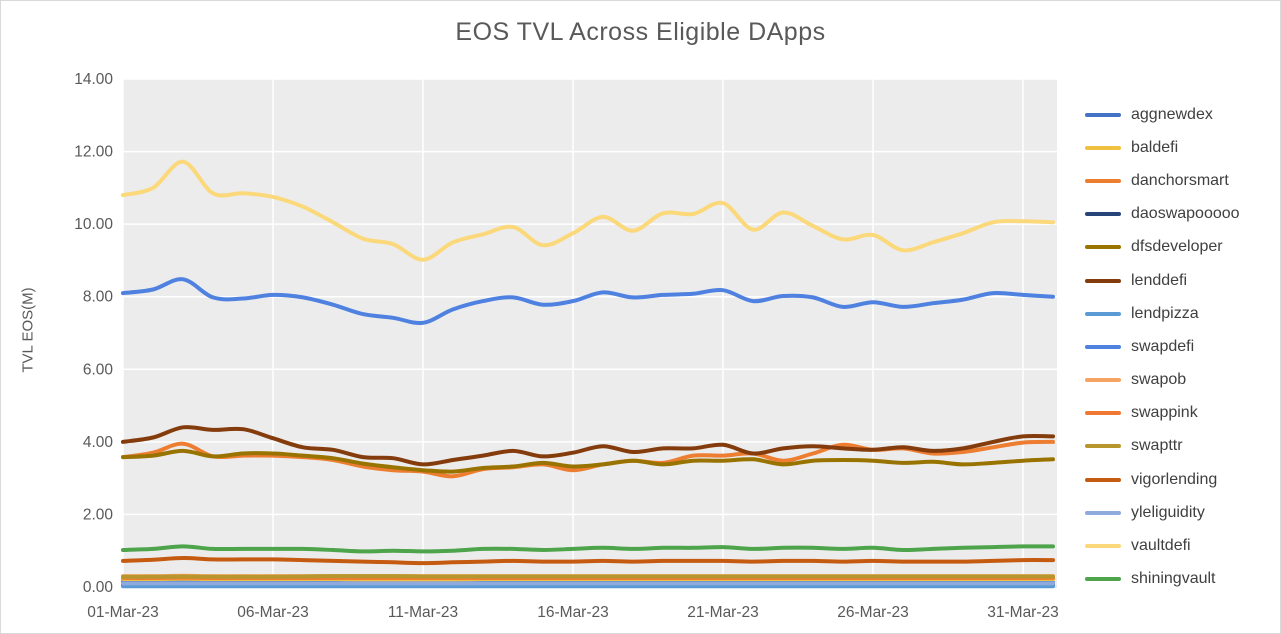  I want to click on legend-item-swappink: swappink, so click(1180, 413).